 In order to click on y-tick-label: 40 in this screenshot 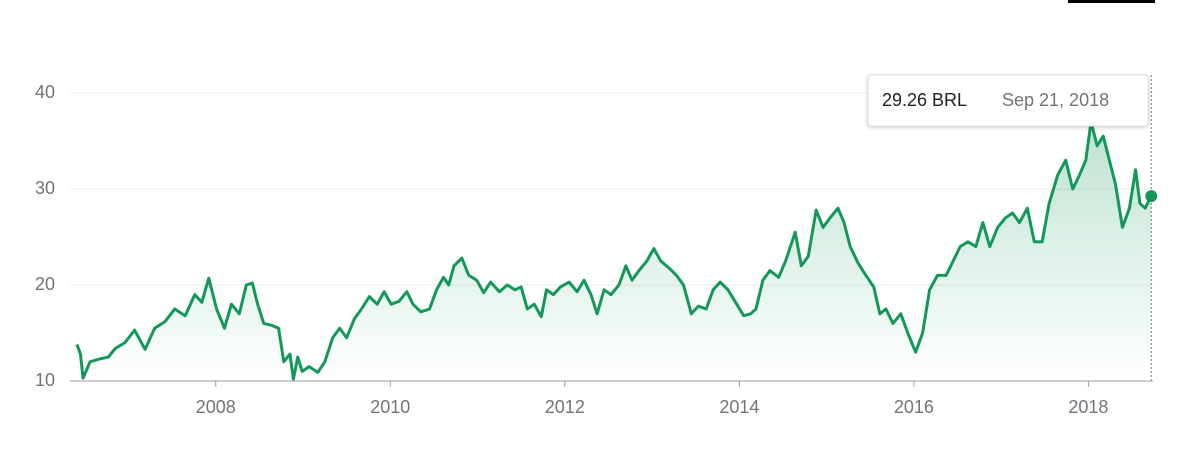, I will do `click(45, 92)`.